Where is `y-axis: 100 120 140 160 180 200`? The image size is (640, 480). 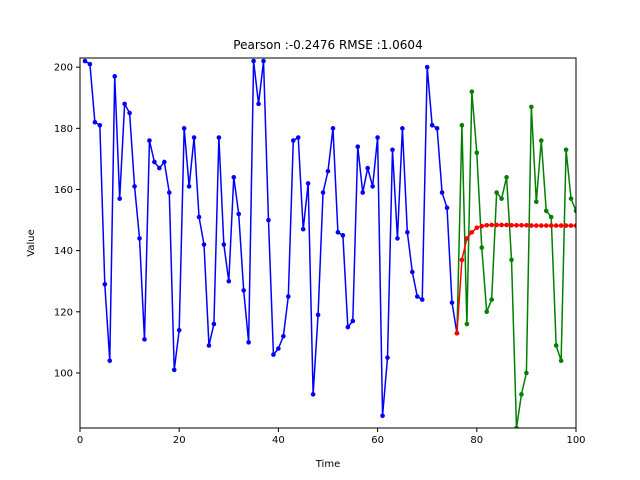
y-axis: 100 120 140 160 180 200 is located at coordinates (67, 221).